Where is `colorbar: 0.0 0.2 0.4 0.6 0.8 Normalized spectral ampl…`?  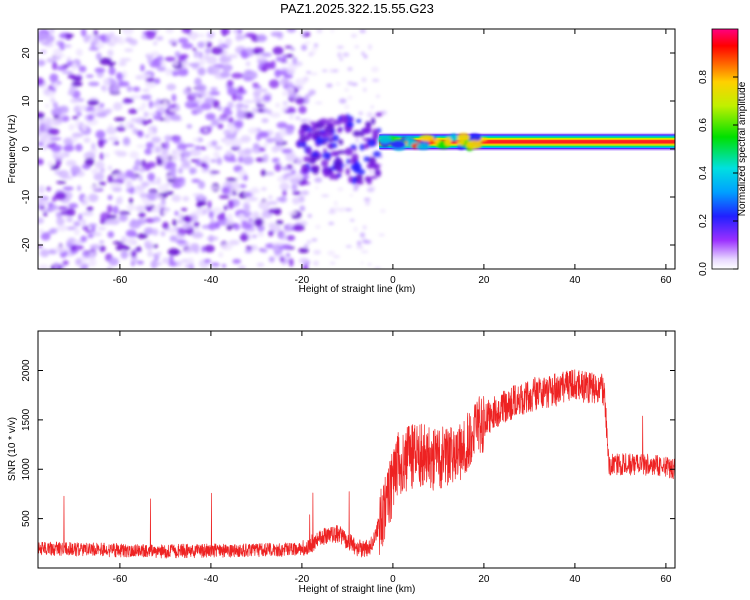 colorbar: 0.0 0.2 0.4 0.6 0.8 Normalized spectral ampl… is located at coordinates (723, 152).